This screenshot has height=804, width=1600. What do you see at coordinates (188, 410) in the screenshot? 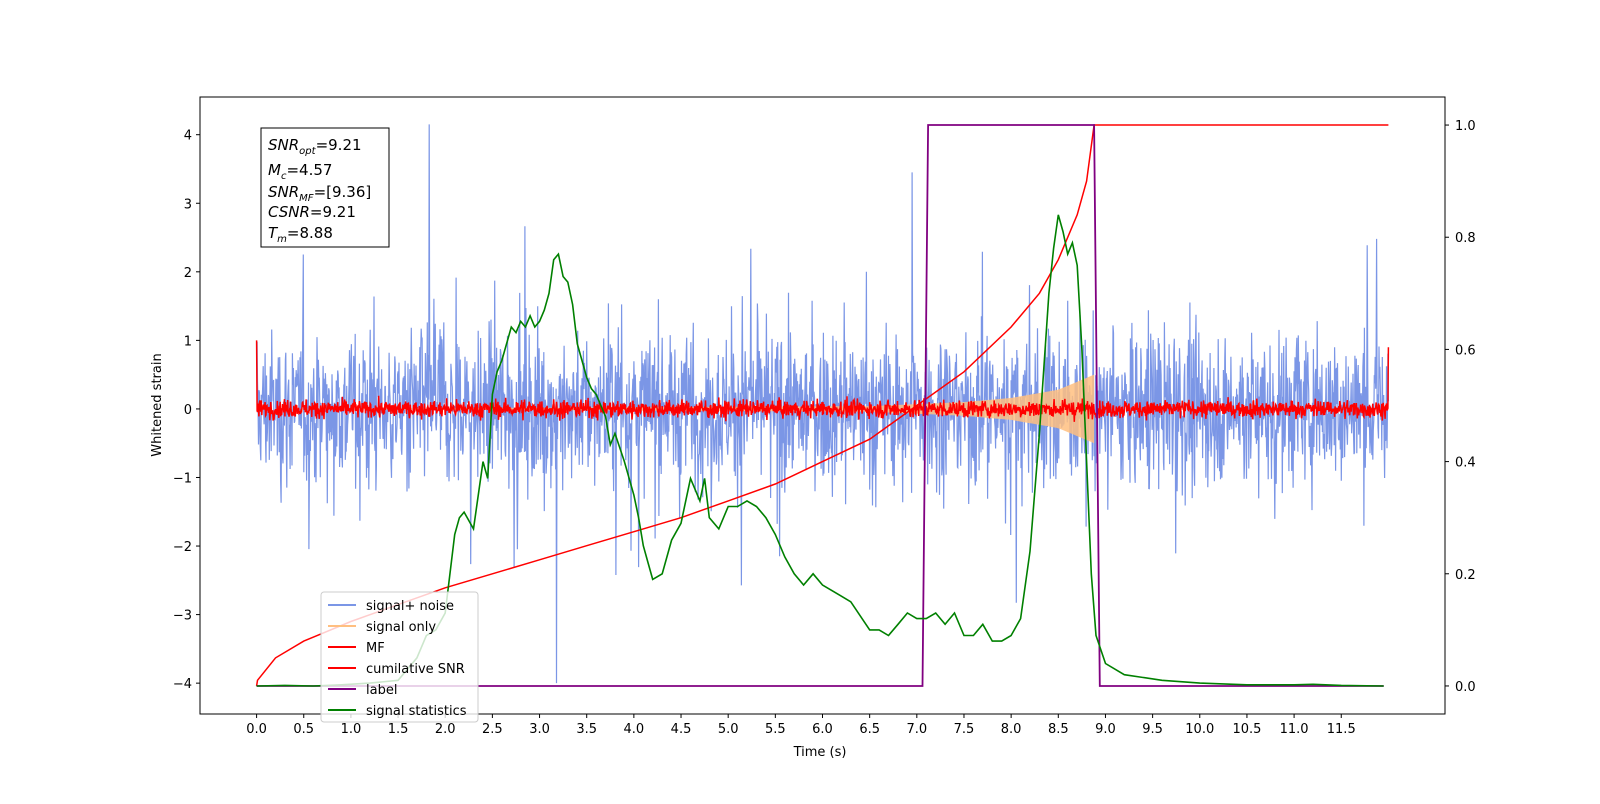
I see `y-tick-label: 0` at bounding box center [188, 410].